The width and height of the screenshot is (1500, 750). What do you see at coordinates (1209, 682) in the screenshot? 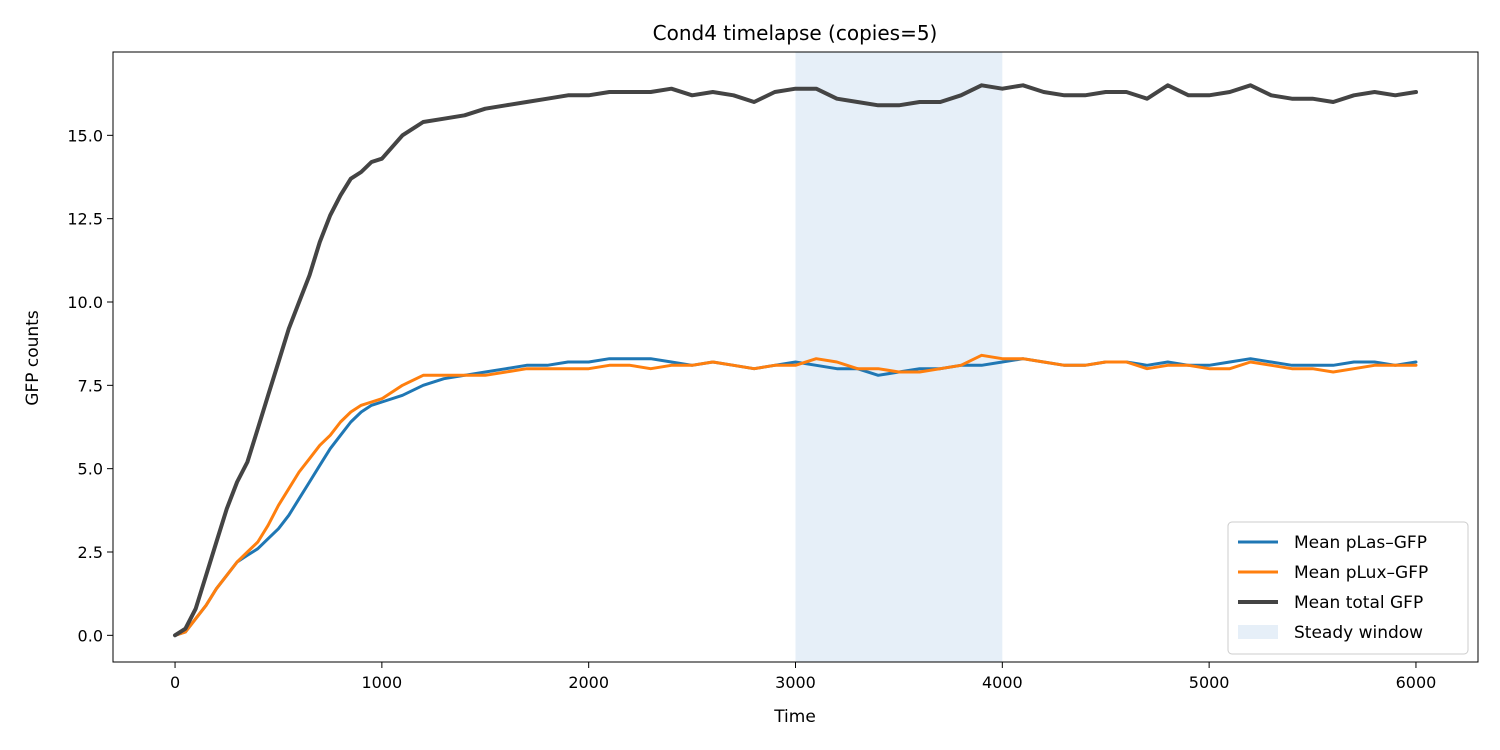
I see `x-tick-label: 5000` at bounding box center [1209, 682].